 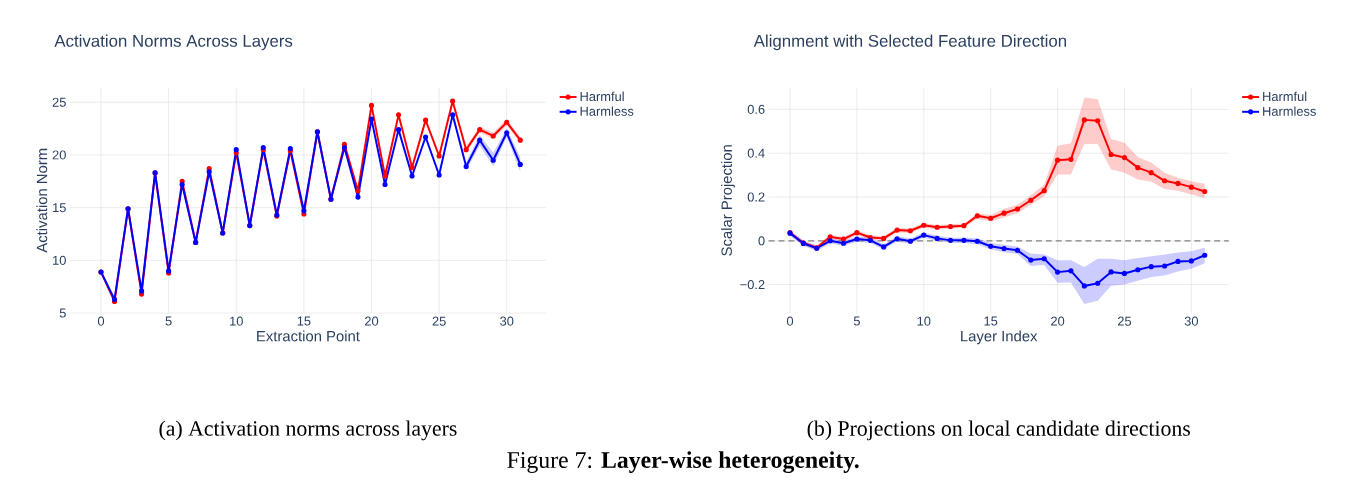 I want to click on y-axis-title: Activation Norm, so click(x=42, y=200).